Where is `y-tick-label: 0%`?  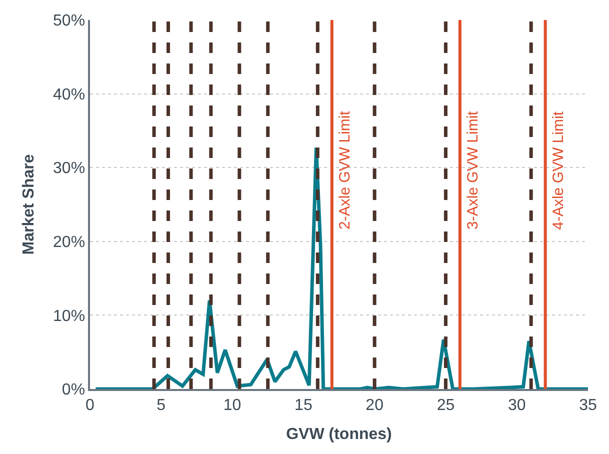 y-tick-label: 0% is located at coordinates (74, 390).